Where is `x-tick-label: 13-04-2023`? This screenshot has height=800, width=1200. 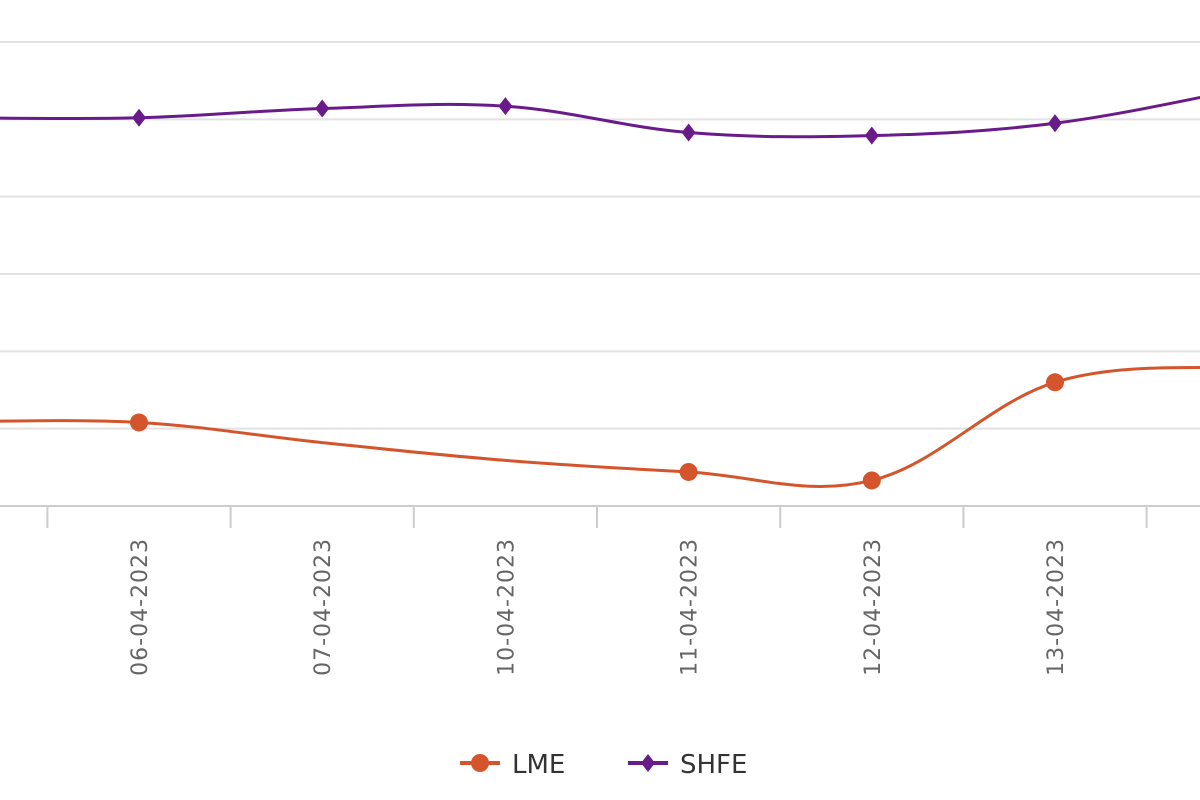 x-tick-label: 13-04-2023 is located at coordinates (1056, 607).